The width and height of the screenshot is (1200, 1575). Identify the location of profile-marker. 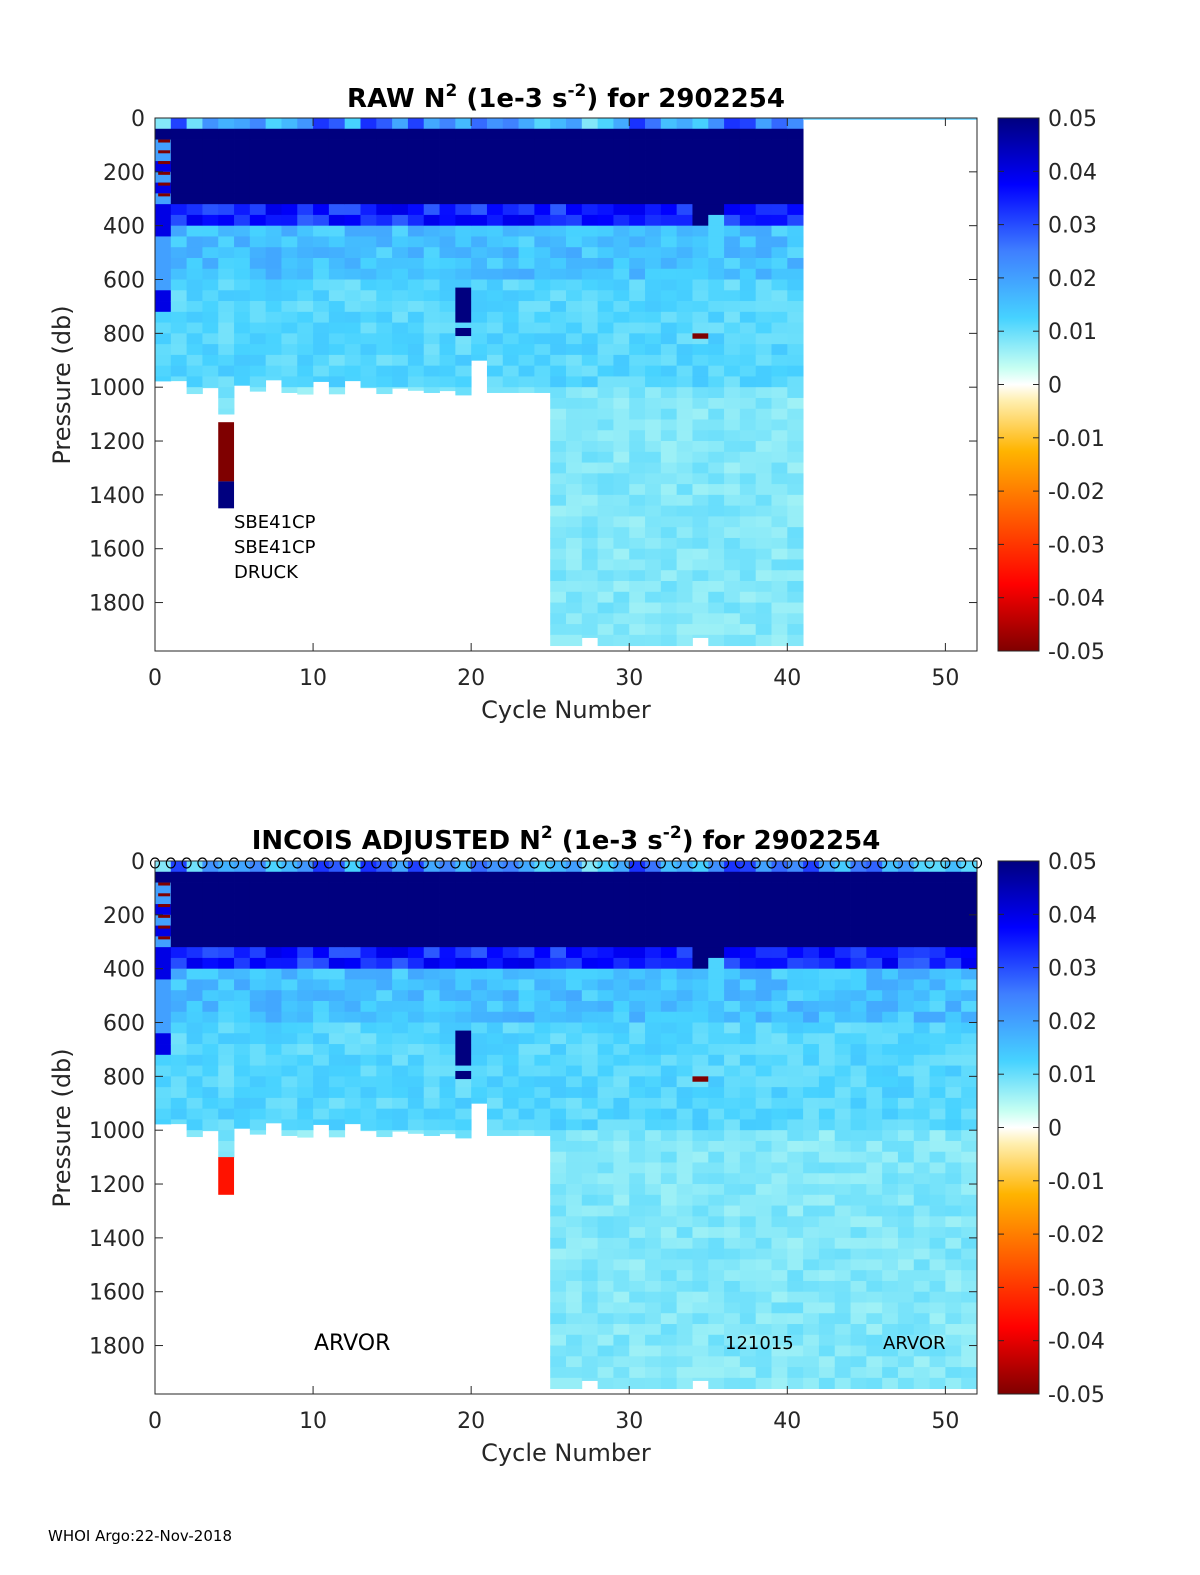
(344, 863).